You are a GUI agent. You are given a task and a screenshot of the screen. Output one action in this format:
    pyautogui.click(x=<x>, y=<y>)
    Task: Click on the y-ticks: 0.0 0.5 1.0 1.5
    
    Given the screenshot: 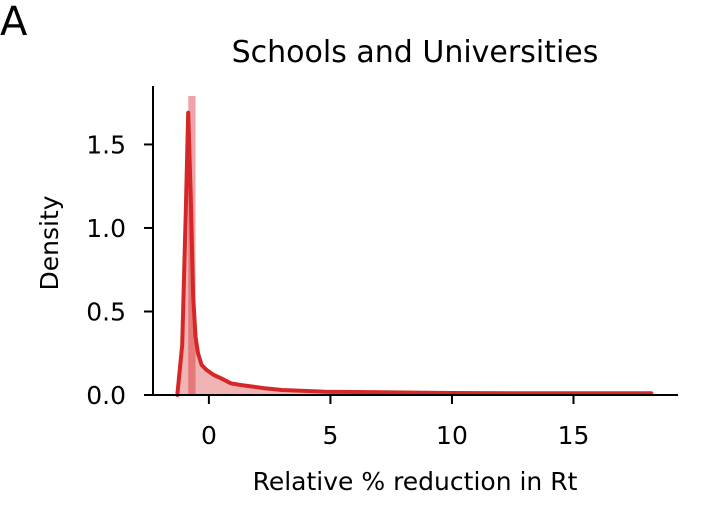 What is the action you would take?
    pyautogui.click(x=119, y=270)
    